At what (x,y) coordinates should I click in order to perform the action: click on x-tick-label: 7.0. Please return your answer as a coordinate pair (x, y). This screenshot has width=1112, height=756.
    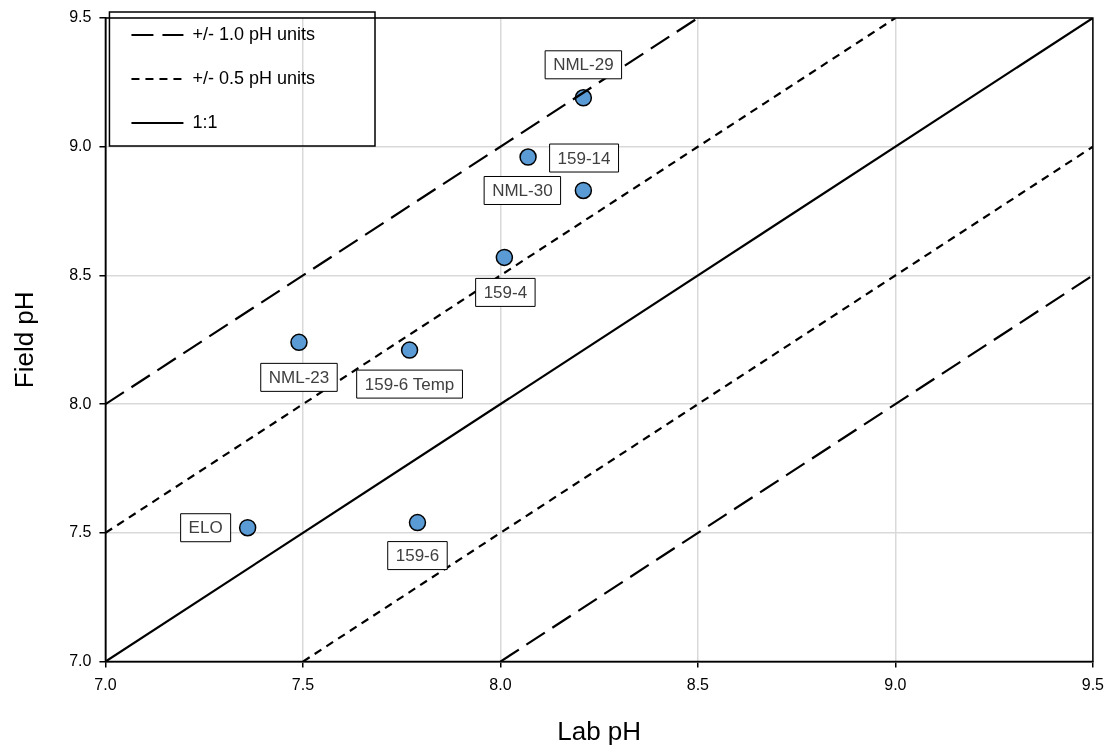
    Looking at the image, I should click on (105, 684).